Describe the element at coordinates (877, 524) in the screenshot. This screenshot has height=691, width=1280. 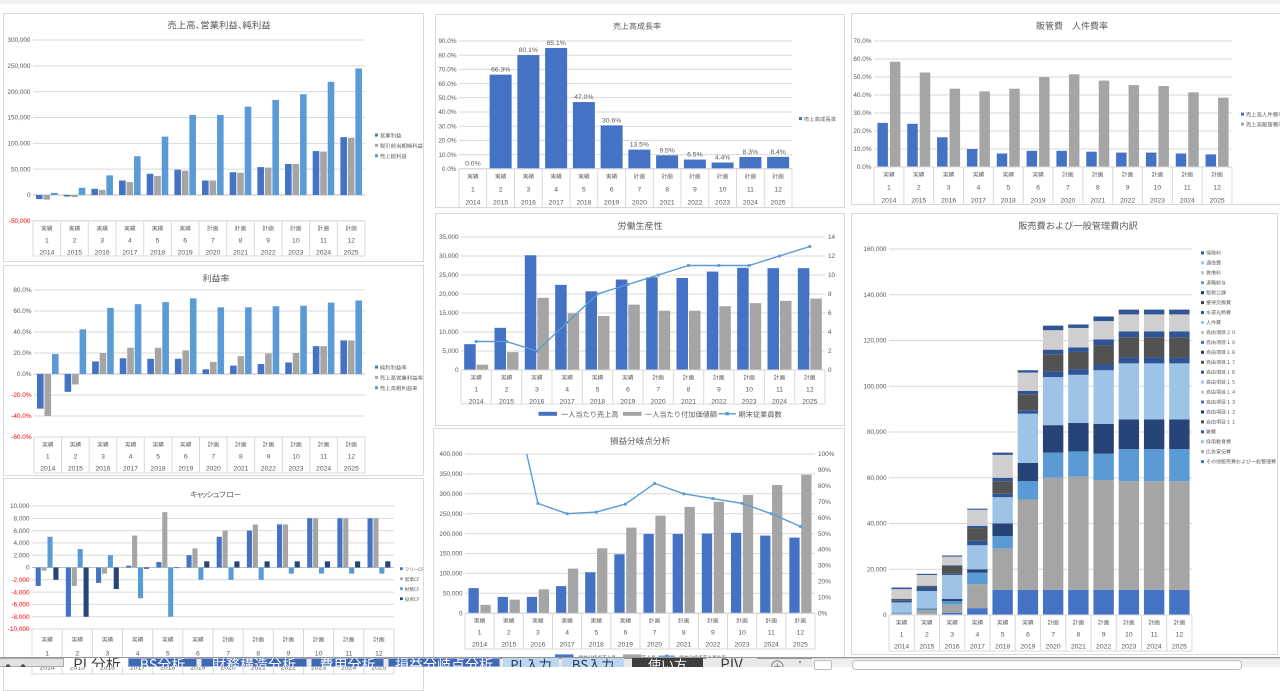
I see `svg-text: 40,000` at that location.